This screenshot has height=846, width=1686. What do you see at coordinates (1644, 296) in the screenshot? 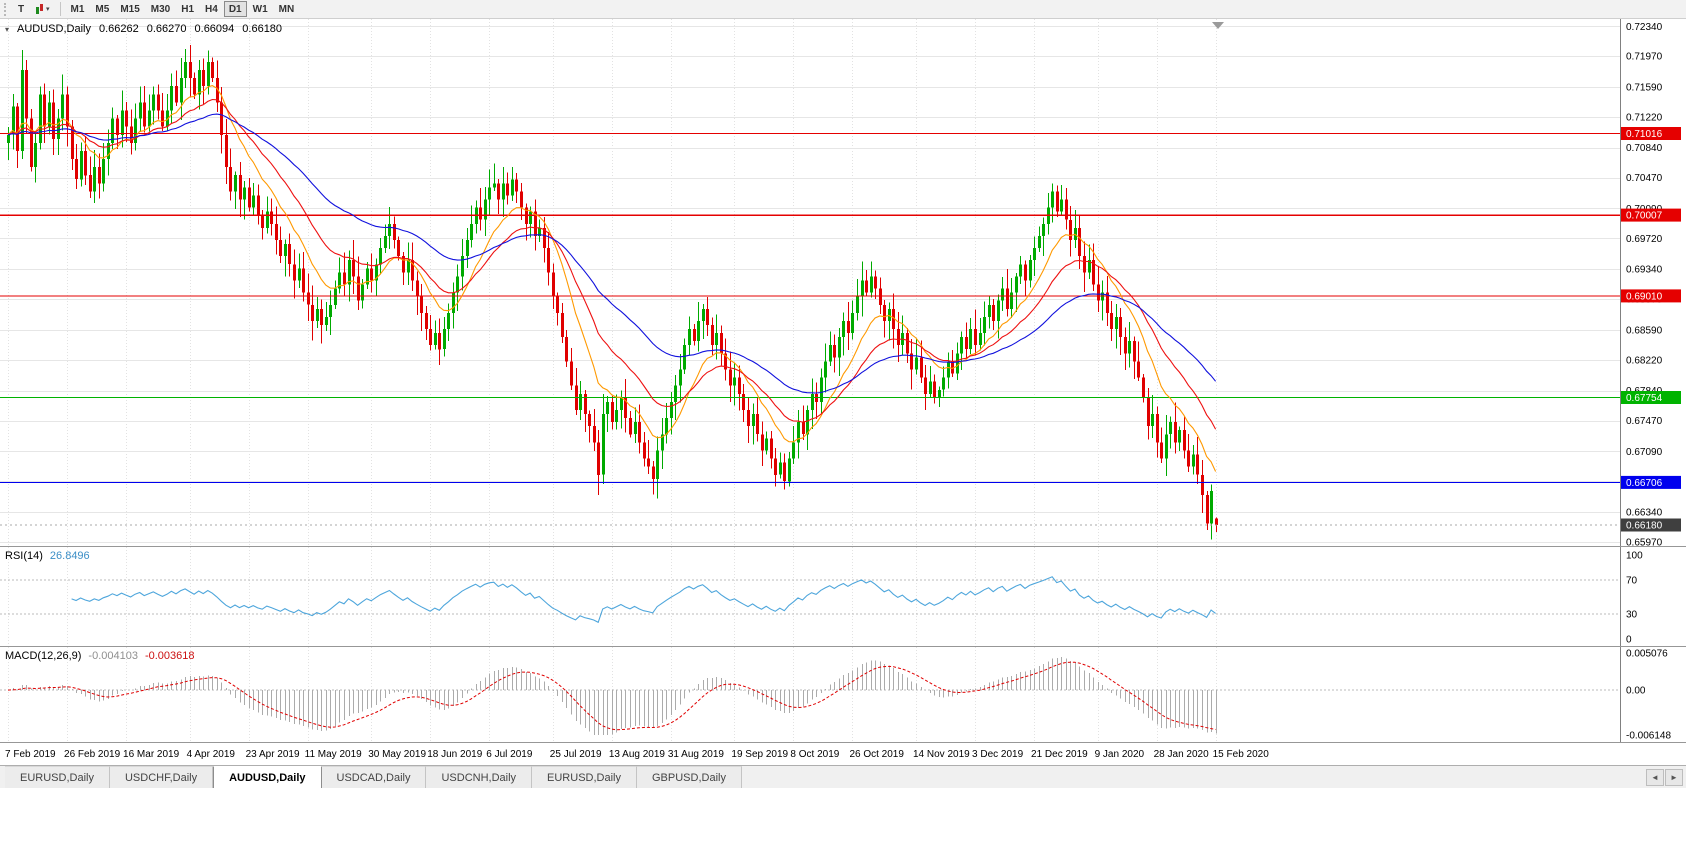
I see `svg-text: 0.69010` at bounding box center [1644, 296].